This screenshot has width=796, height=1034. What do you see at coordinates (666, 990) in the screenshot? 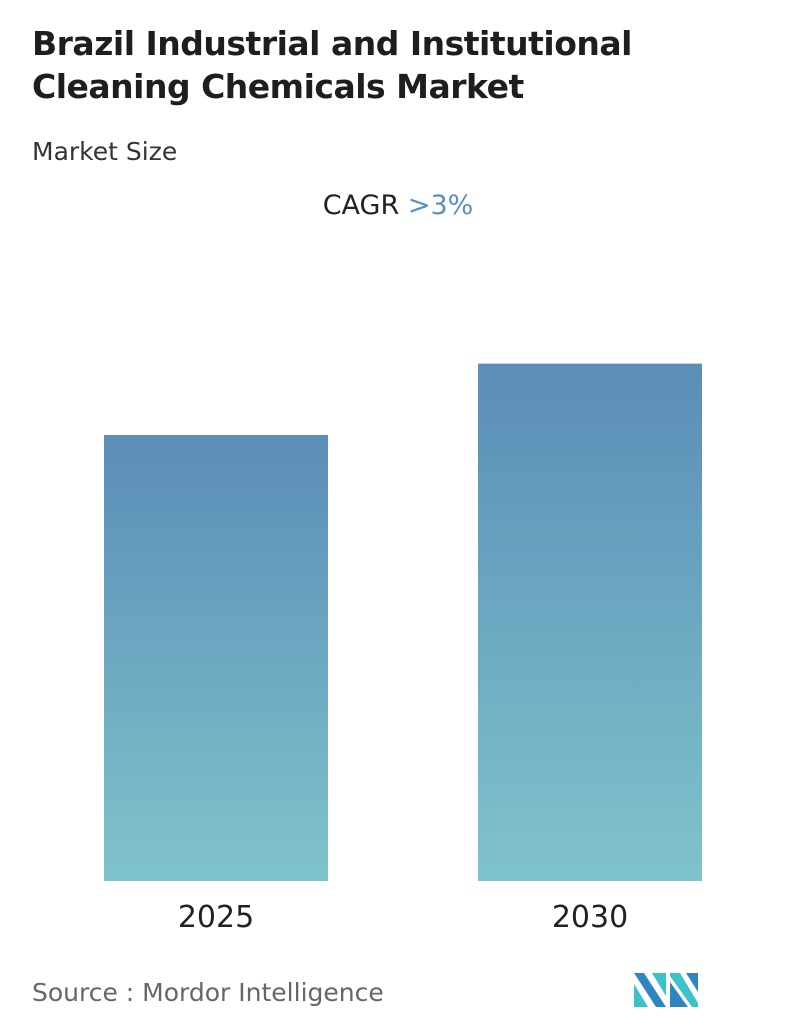
I see `mordor-intelligence-logo` at bounding box center [666, 990].